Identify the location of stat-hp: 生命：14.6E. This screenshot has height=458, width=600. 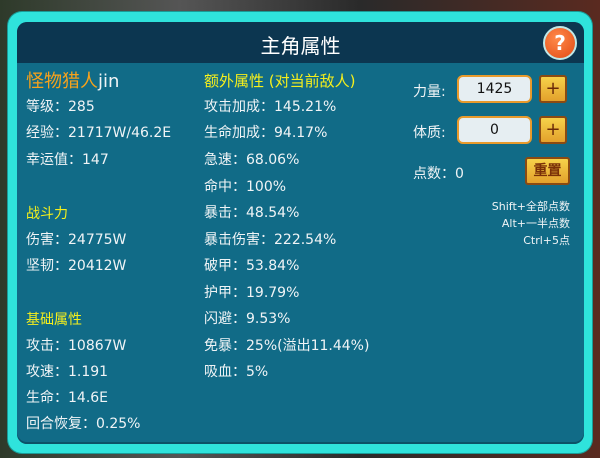
(67, 398).